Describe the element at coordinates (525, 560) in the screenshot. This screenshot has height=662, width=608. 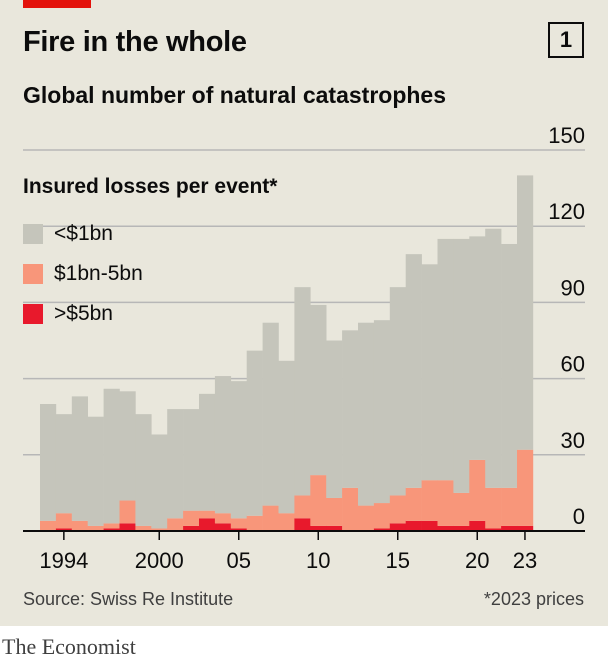
I see `x-tick-label: 23` at that location.